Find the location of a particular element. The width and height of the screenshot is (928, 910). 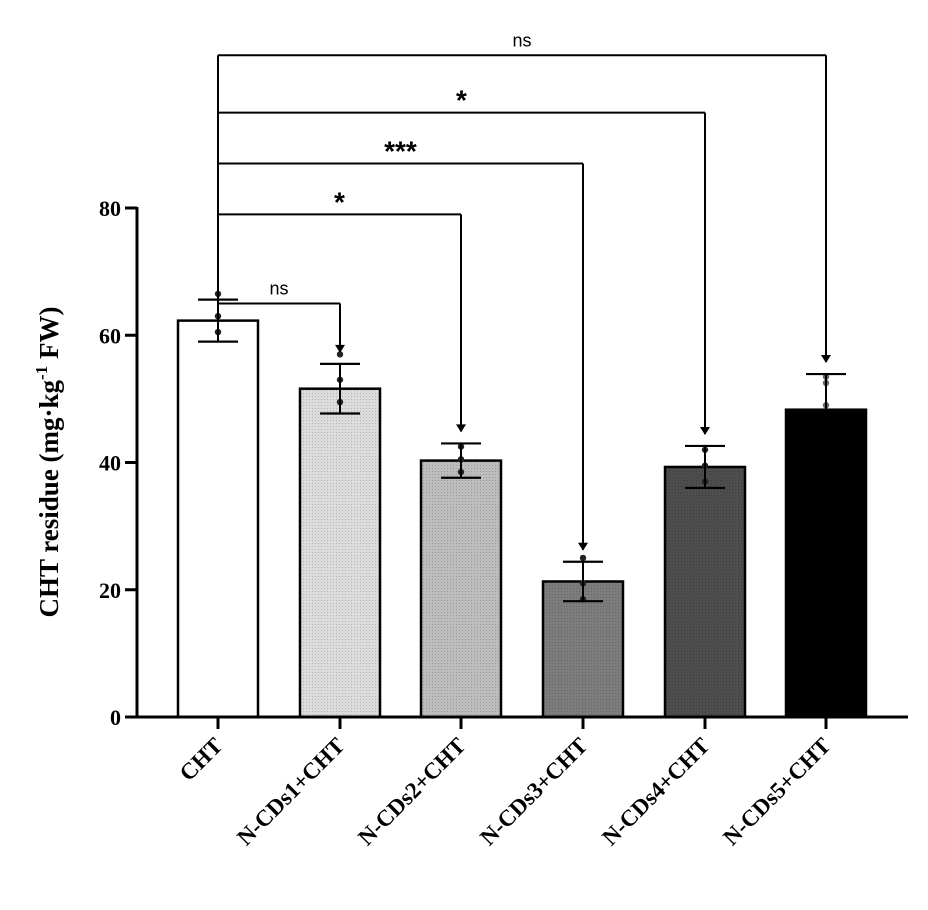

significance-label-4: * is located at coordinates (461, 100).